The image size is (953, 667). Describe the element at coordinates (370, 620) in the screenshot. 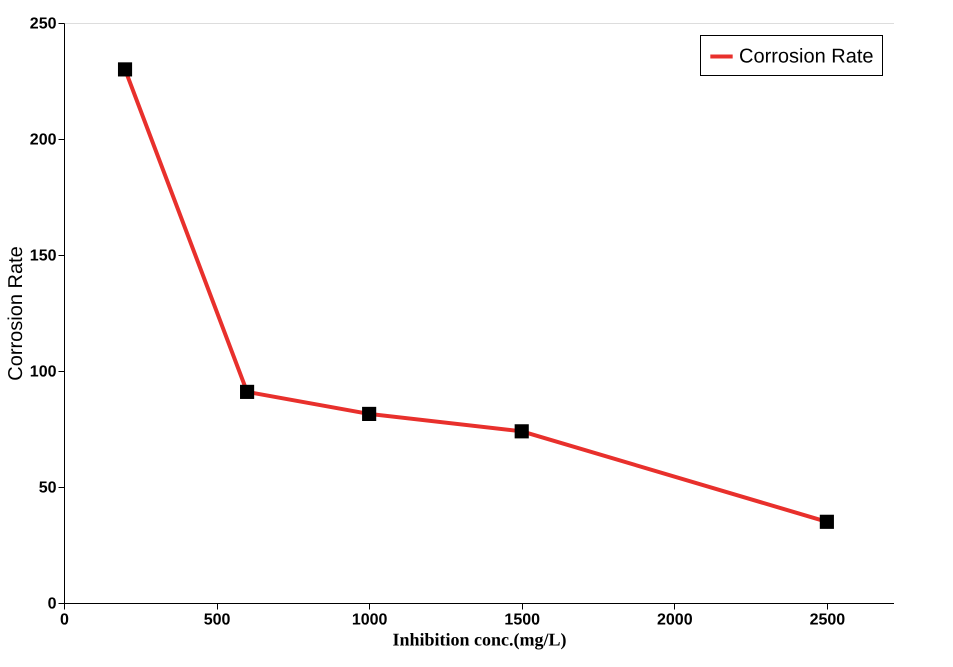

I see `x-tick-label: 1000` at that location.